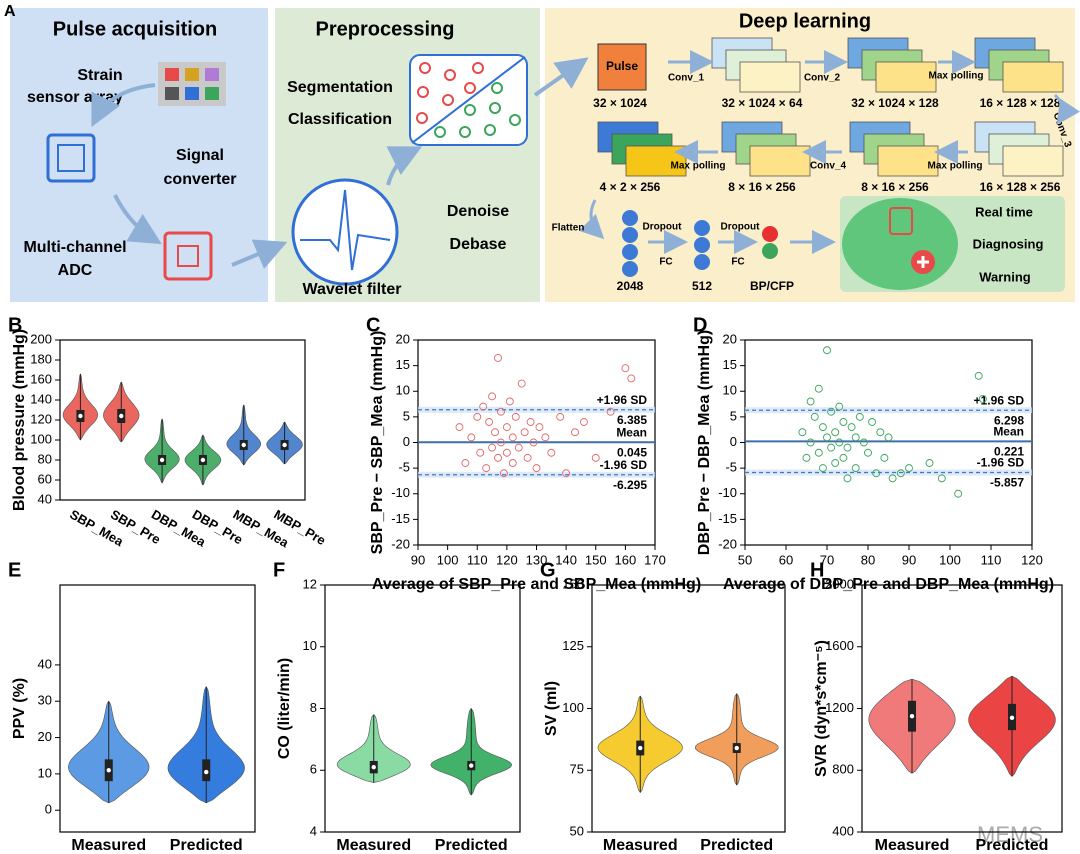 The image size is (1080, 854). I want to click on x-tick-label: 90, so click(418, 559).